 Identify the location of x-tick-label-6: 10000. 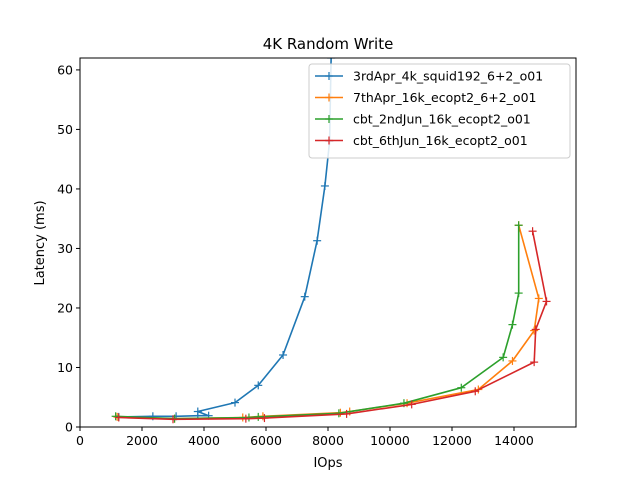
(390, 440).